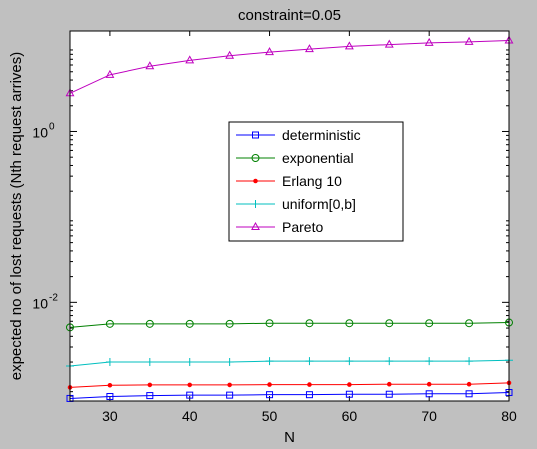 The height and width of the screenshot is (449, 537). I want to click on legend-label: exponential, so click(318, 158).